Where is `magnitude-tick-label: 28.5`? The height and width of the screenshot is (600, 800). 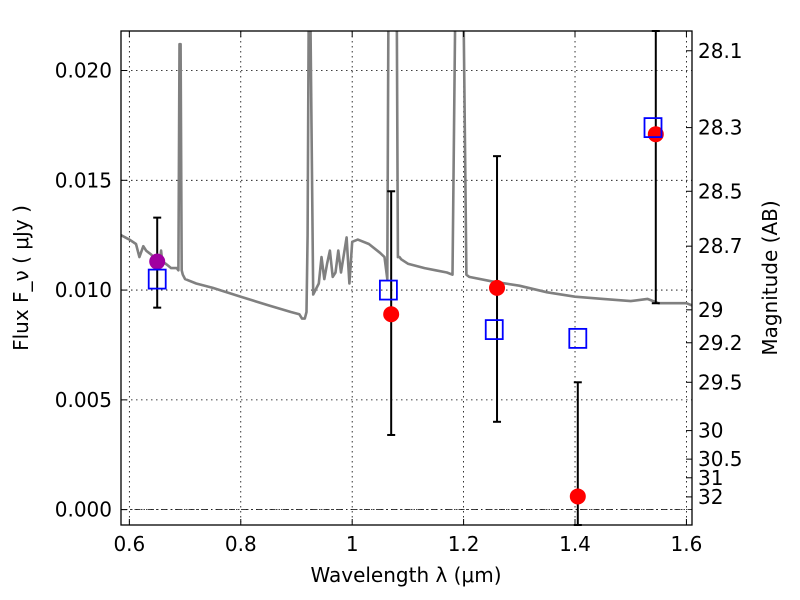
magnitude-tick-label: 28.5 is located at coordinates (720, 191).